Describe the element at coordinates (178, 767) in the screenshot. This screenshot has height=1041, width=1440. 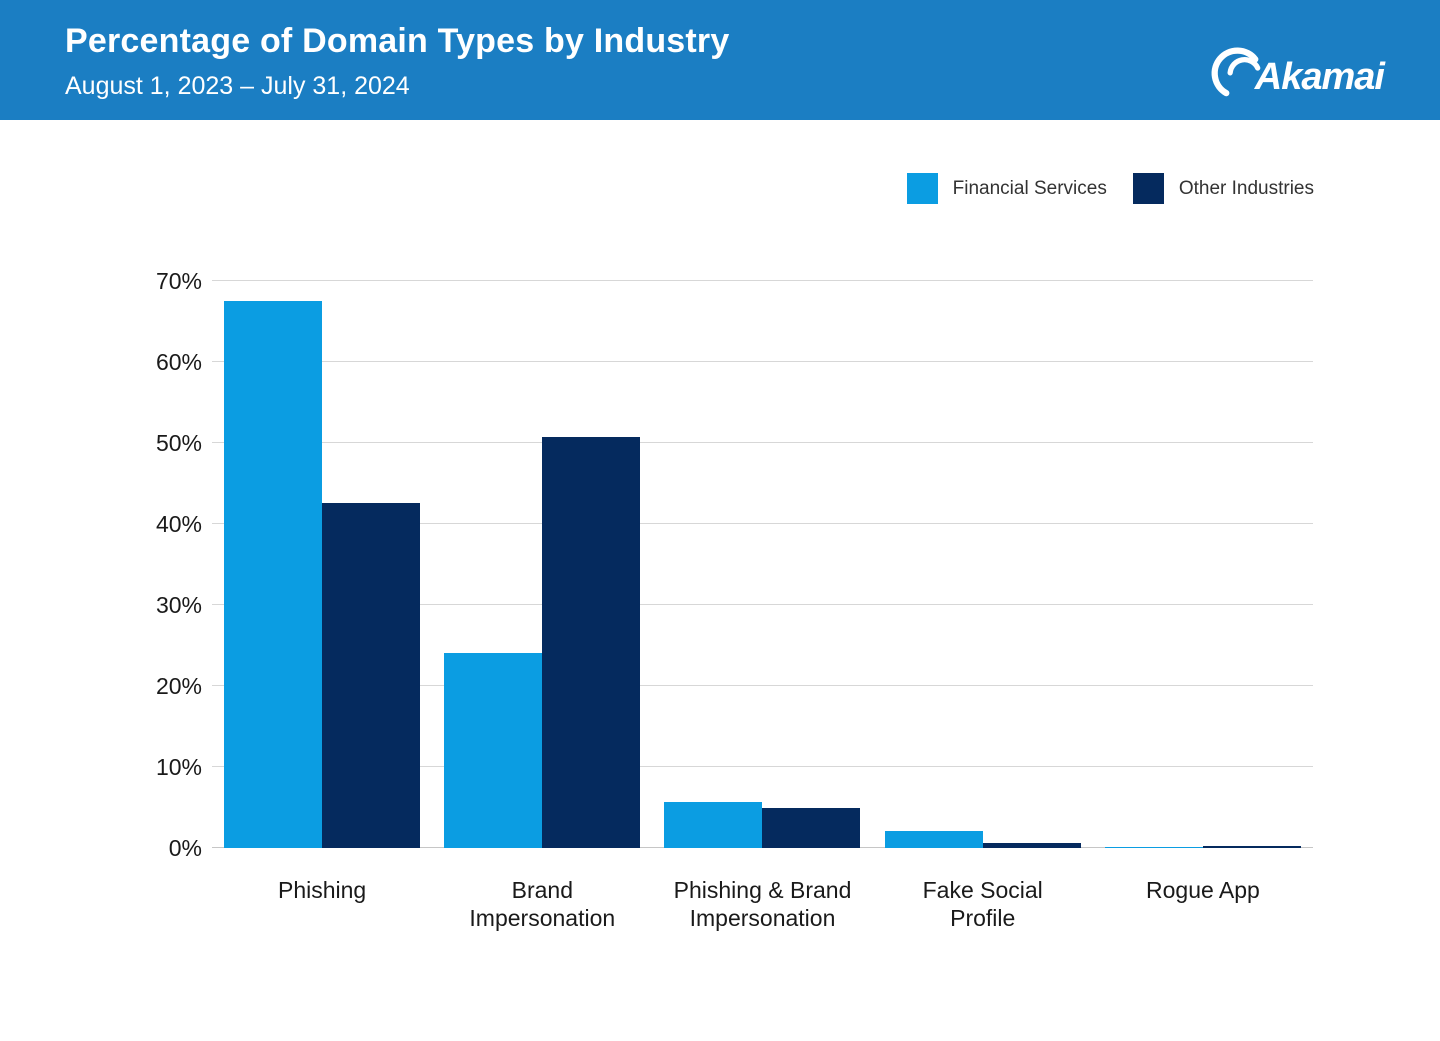
I see `y-tick-label-10: 10%` at that location.